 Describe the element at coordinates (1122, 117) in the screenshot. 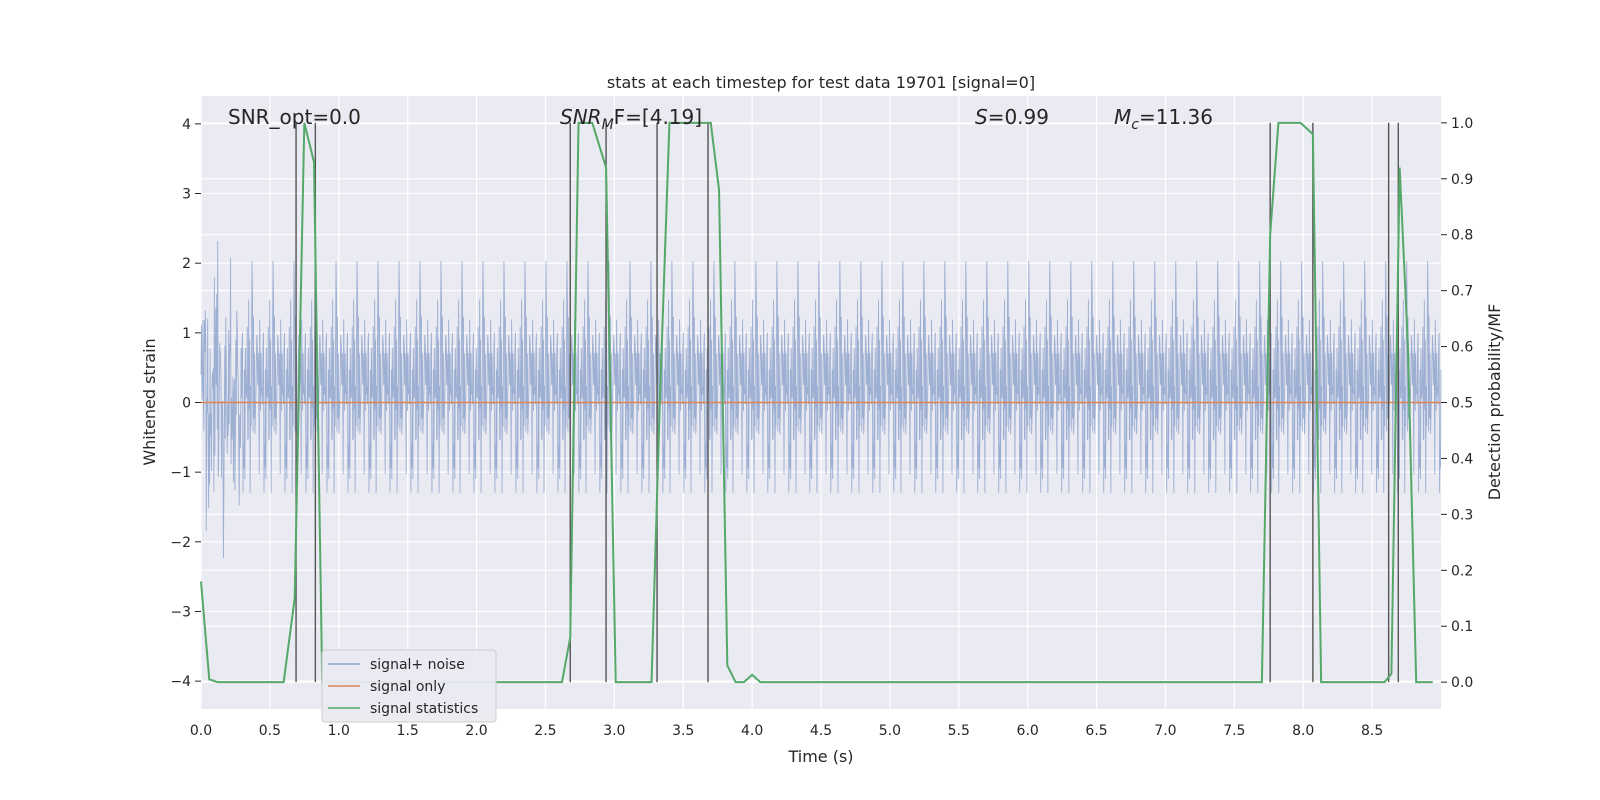

I see `annotation-mc-main: M` at that location.